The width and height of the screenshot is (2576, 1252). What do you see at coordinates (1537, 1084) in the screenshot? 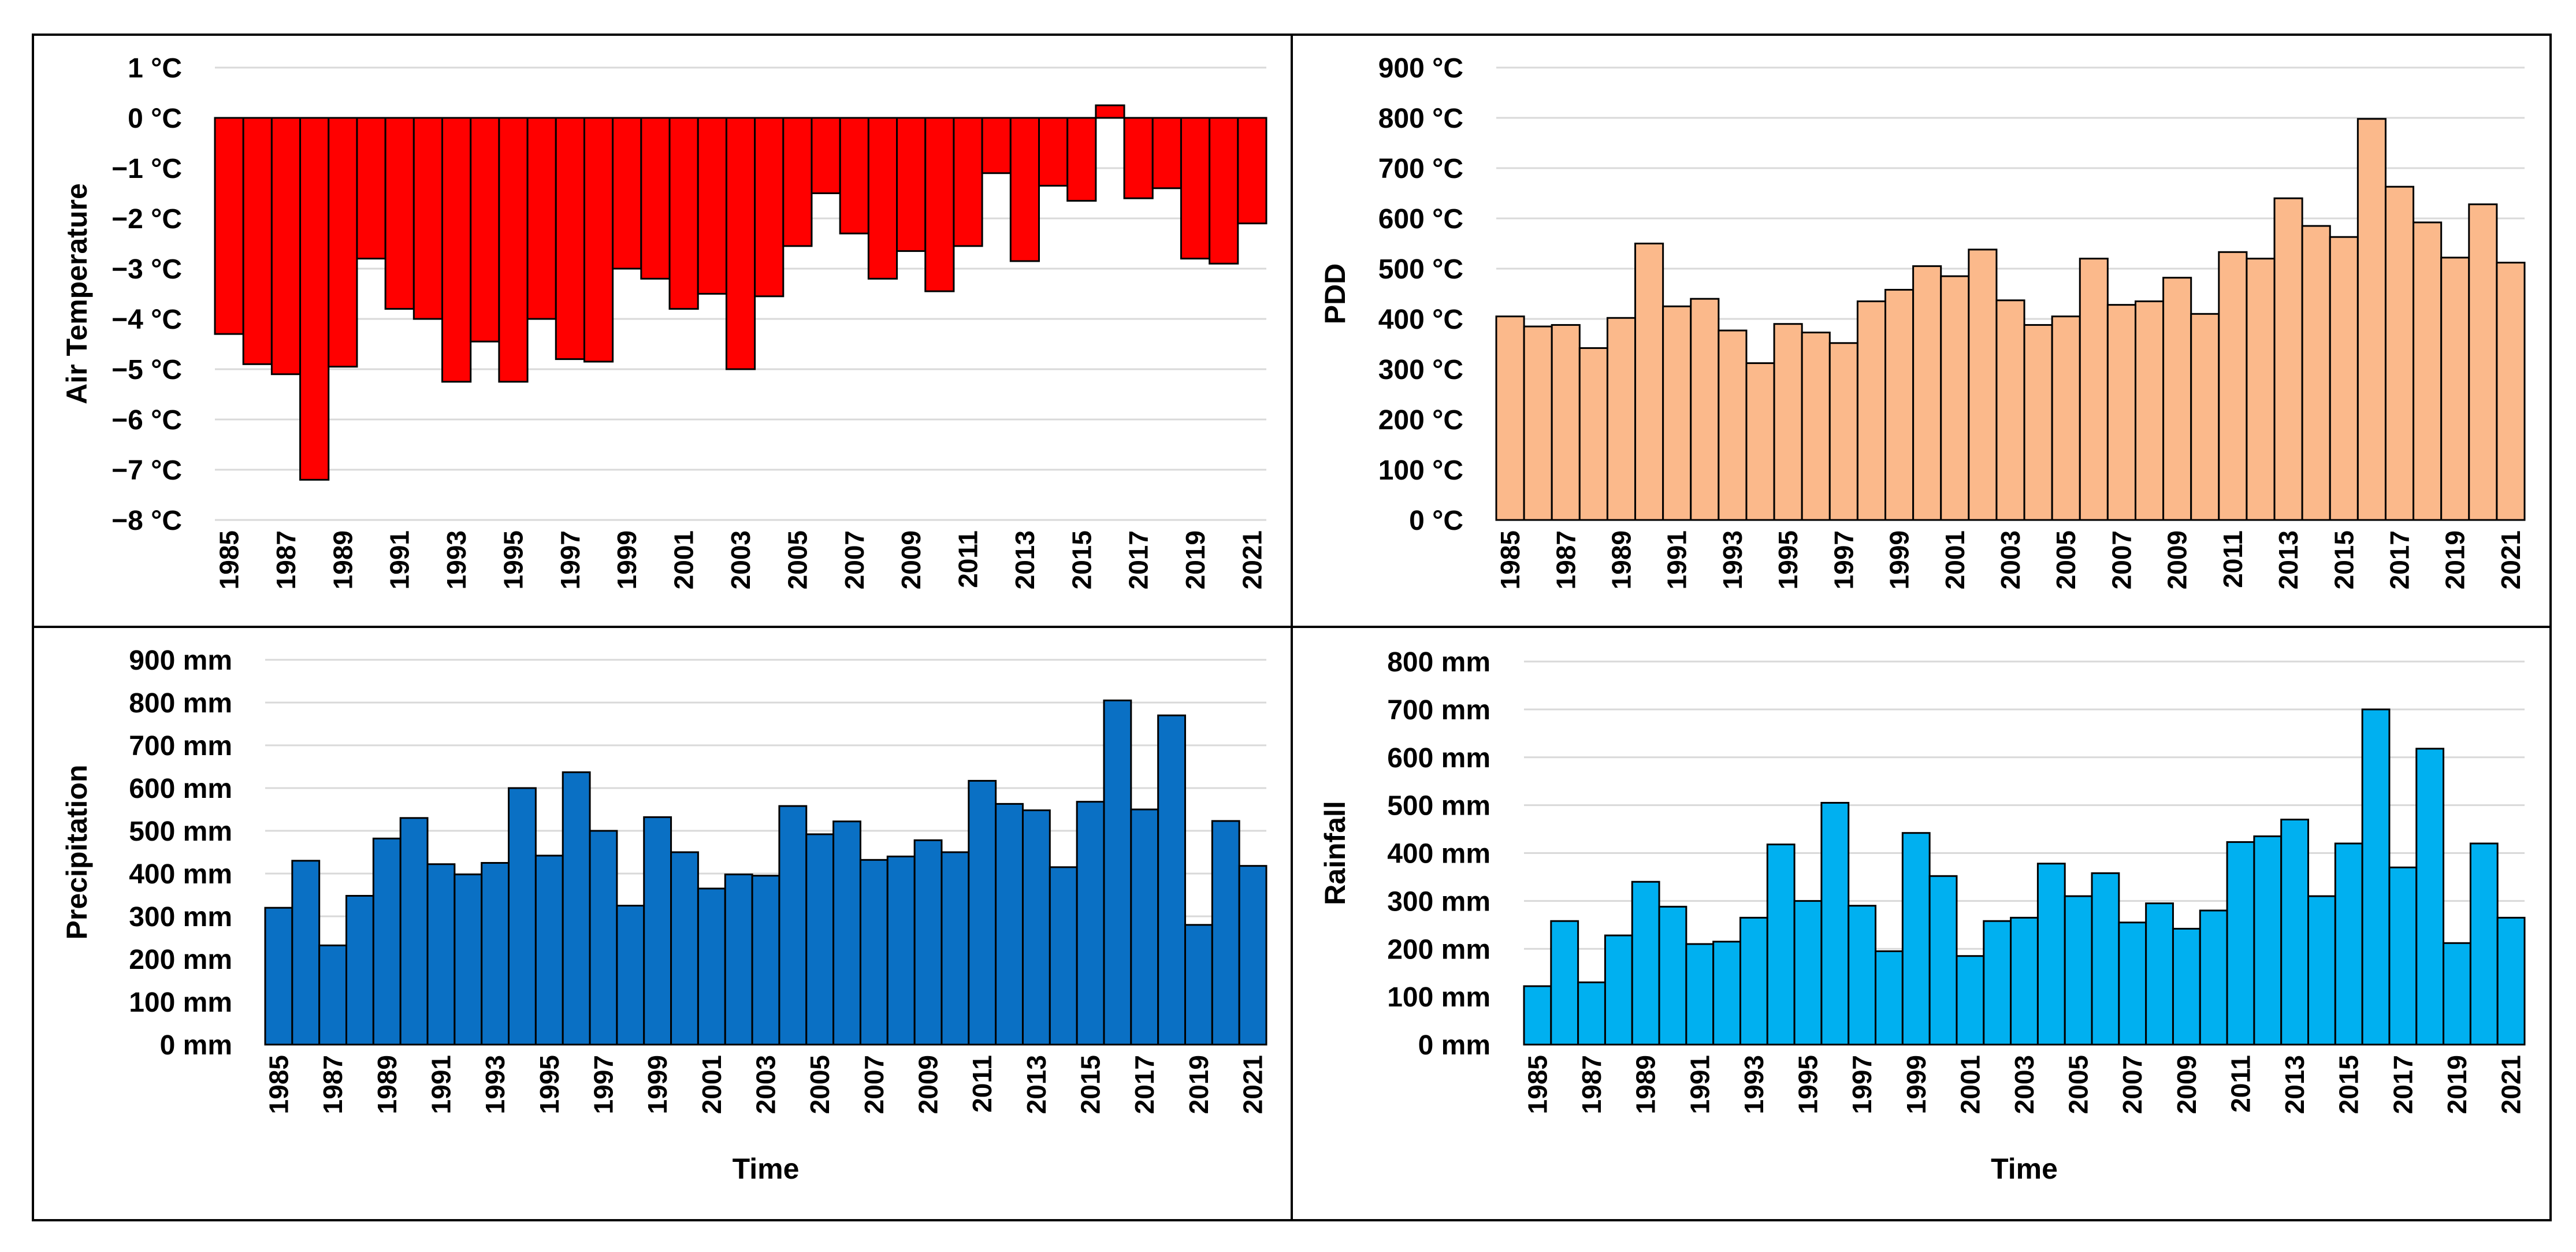
I see `x-tick-label: 1985` at bounding box center [1537, 1084].